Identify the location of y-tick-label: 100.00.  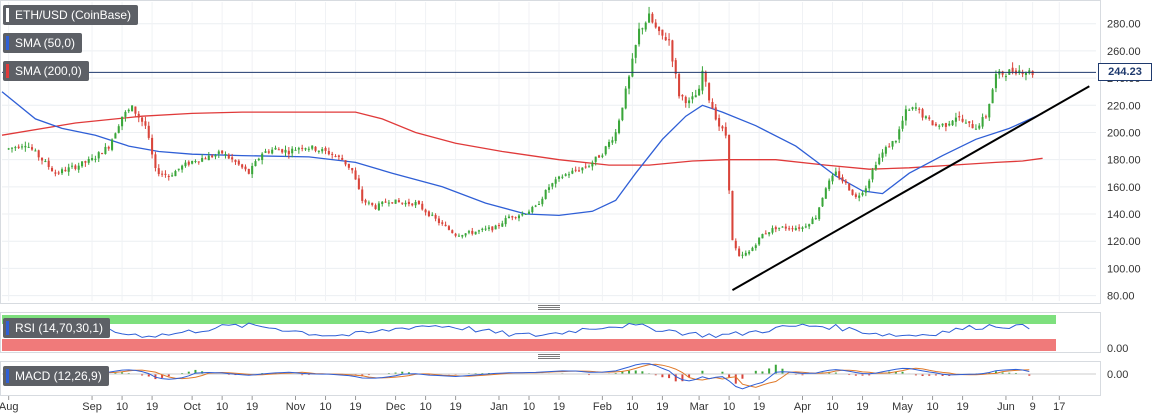
(1124, 269).